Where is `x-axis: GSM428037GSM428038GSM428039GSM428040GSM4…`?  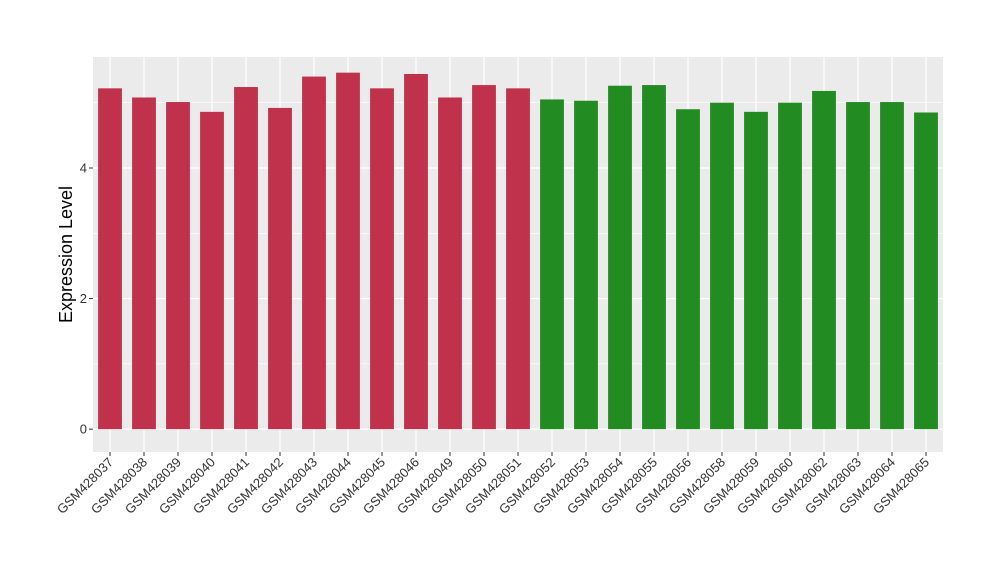 x-axis: GSM428037GSM428038GSM428039GSM428040GSM4… is located at coordinates (493, 484).